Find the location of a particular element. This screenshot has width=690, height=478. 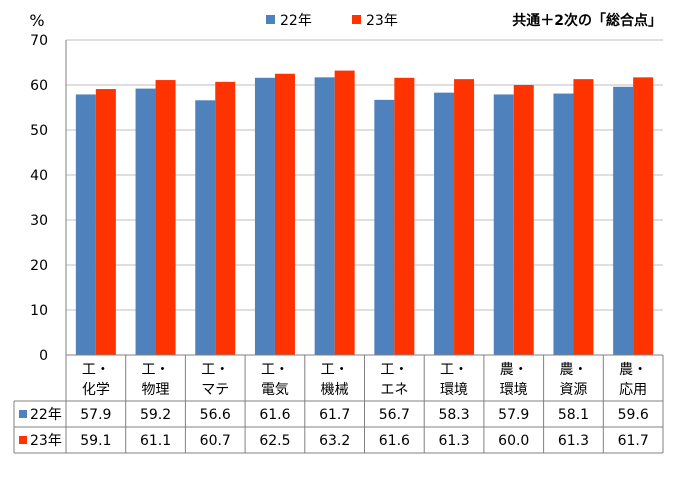

y-axis-tick-labels: 0 10 20 30 40 50 60 70 is located at coordinates (39, 198).